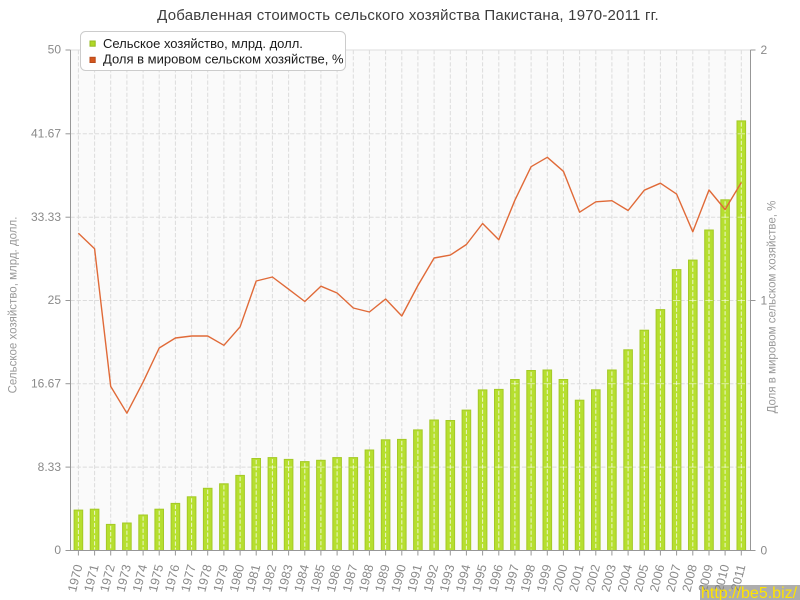  I want to click on svg-text: 2000, so click(560, 578).